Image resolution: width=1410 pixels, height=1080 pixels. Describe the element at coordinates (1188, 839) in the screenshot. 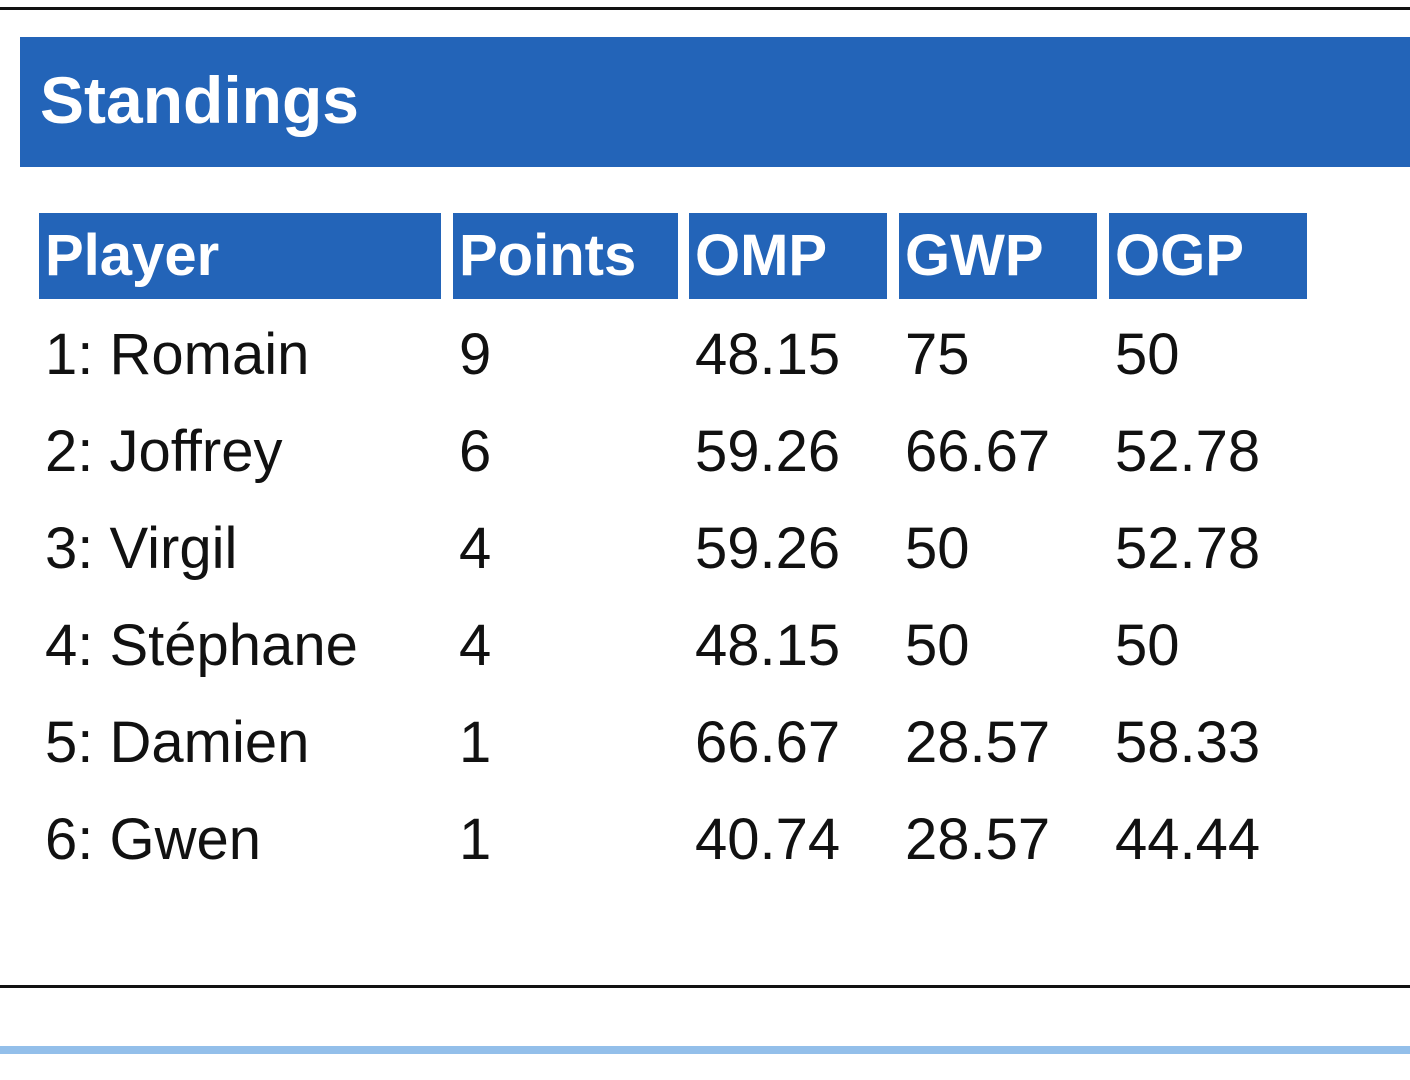

I see `stat-cell: 44.44` at that location.